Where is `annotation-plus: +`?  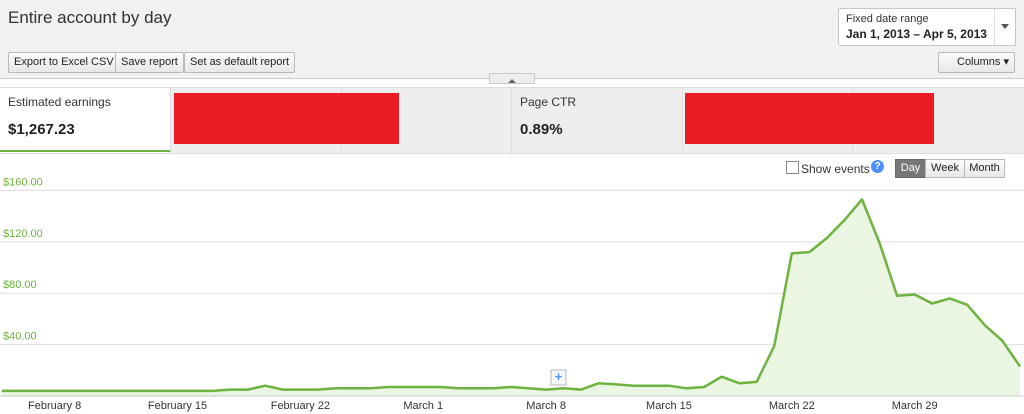 annotation-plus: + is located at coordinates (559, 376).